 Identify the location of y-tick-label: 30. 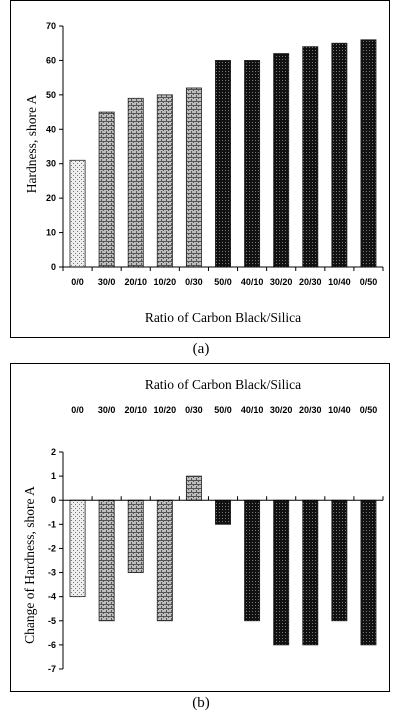
(51, 164).